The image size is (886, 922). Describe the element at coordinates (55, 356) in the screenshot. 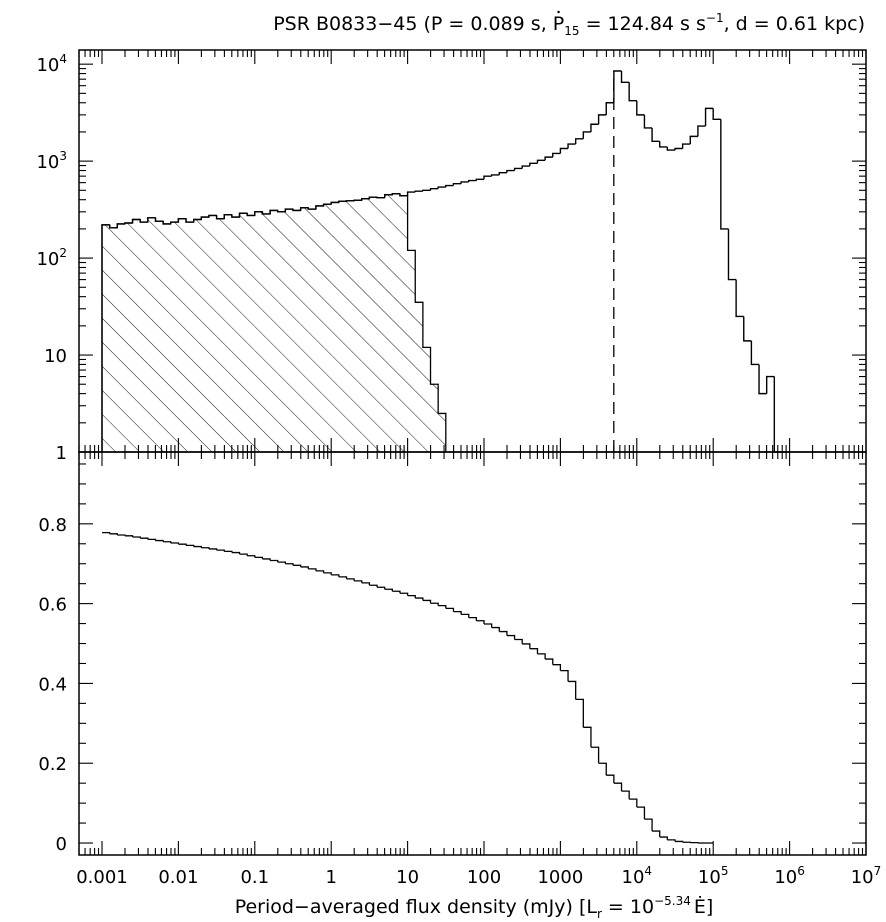

I see `y-tick-label: 10` at that location.